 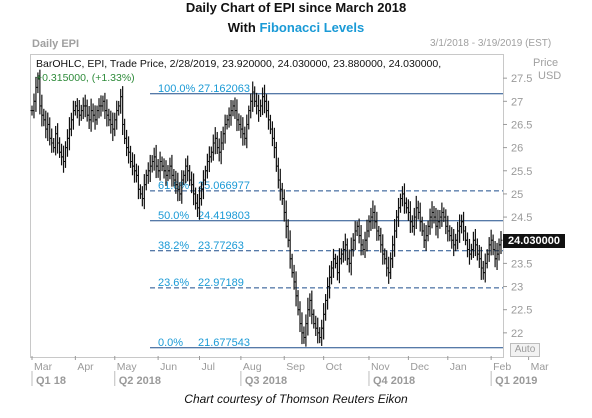 I want to click on x-month-label: Aug, so click(x=252, y=367).